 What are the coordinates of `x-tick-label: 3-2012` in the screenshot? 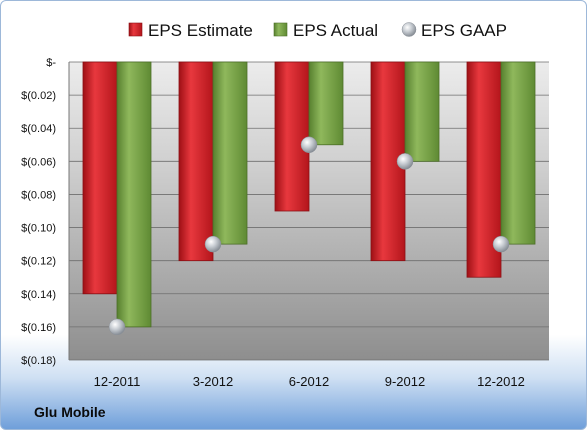 It's located at (213, 381).